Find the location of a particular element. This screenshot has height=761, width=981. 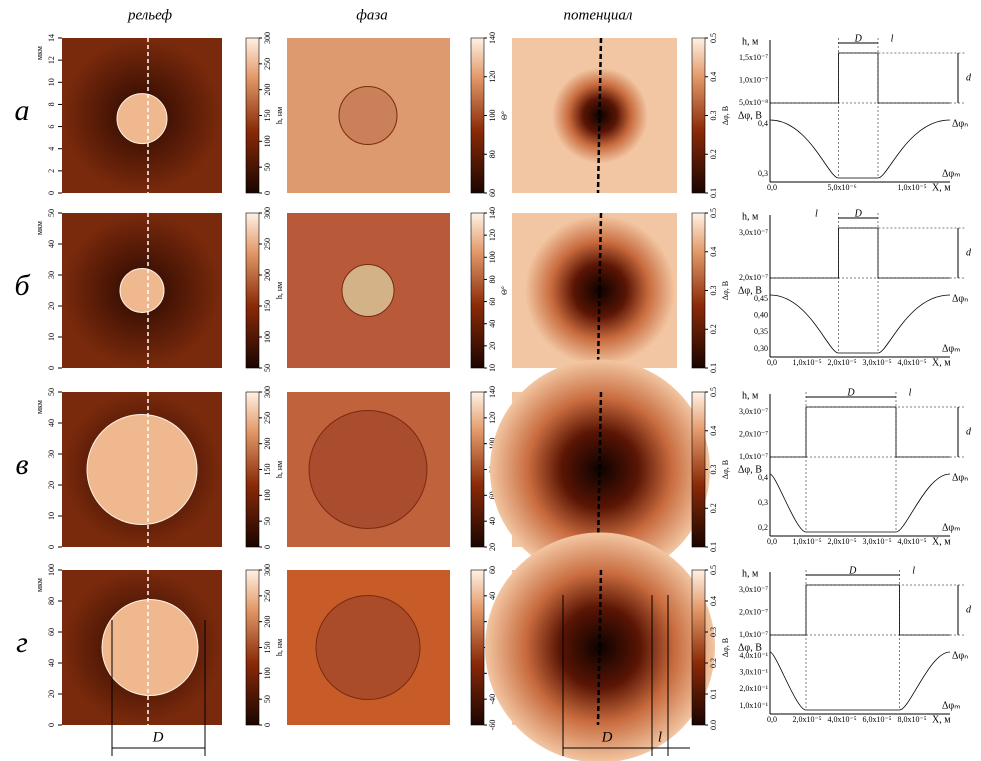

phi-tick-label: 0,3 is located at coordinates (763, 502).